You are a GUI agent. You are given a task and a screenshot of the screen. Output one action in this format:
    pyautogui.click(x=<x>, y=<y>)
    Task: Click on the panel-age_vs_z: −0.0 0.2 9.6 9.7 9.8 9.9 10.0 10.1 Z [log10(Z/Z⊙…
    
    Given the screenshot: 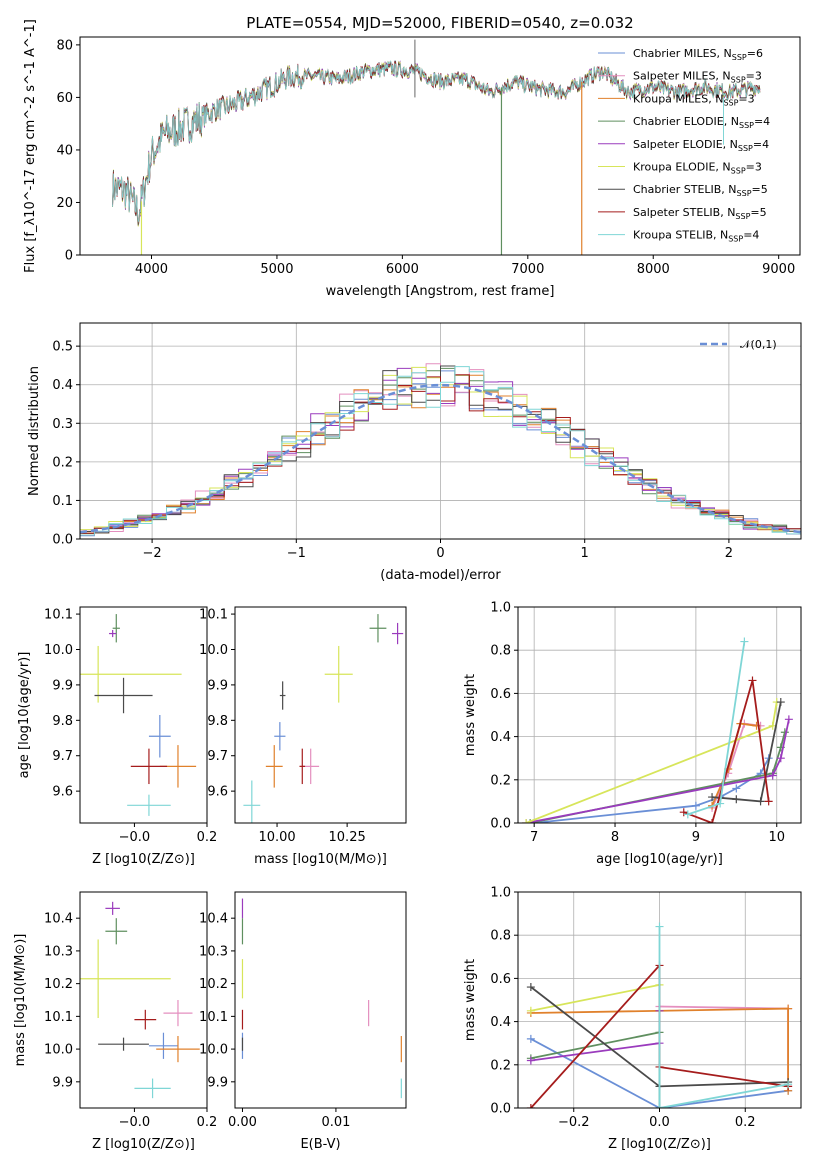 What is the action you would take?
    pyautogui.click(x=117, y=736)
    